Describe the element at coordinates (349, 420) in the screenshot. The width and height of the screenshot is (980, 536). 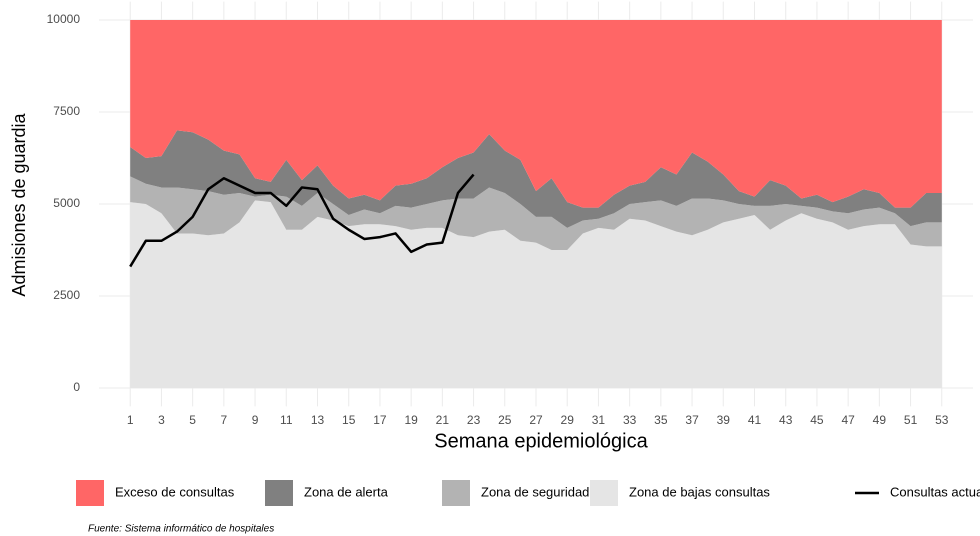
I see `x-tick-label: 15` at that location.